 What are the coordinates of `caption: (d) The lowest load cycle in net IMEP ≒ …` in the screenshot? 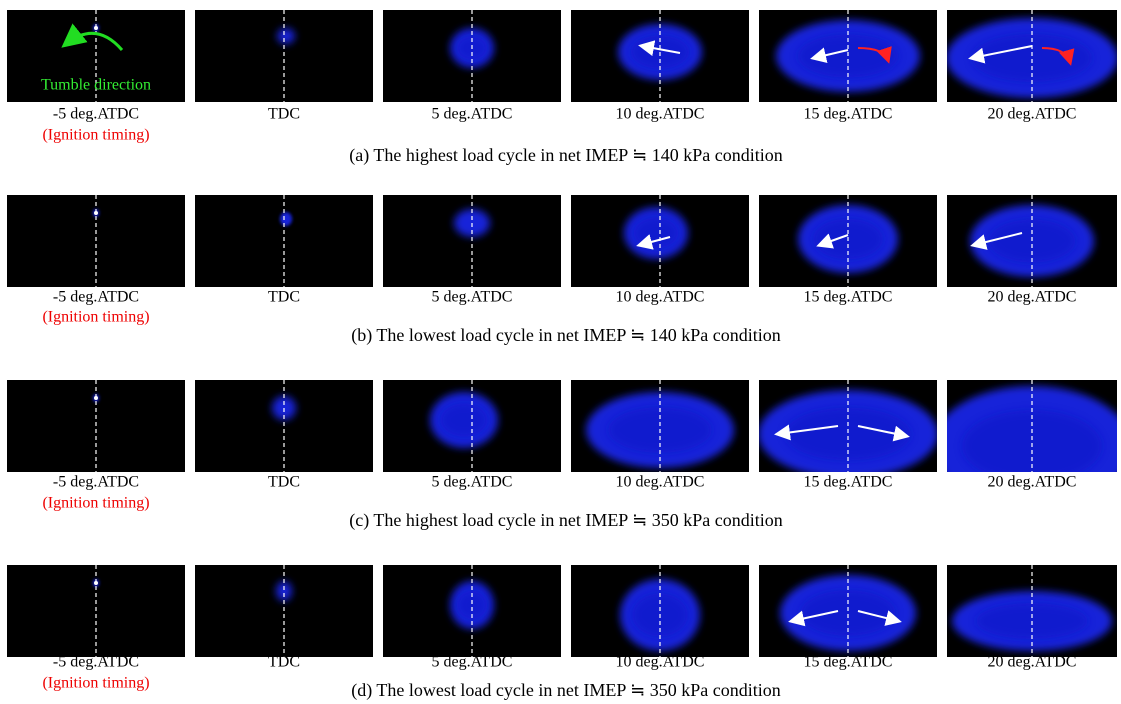 It's located at (566, 690).